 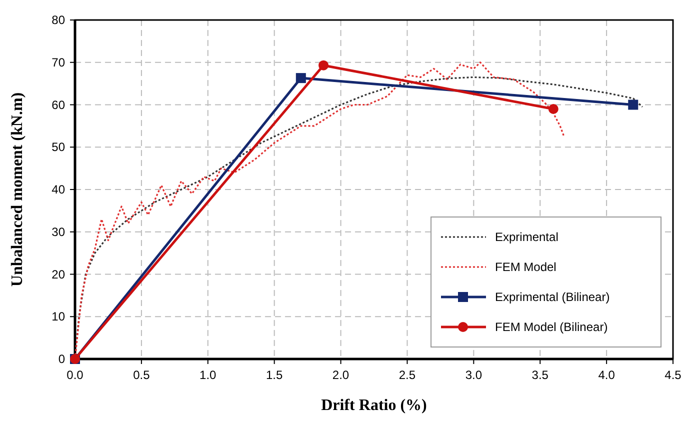 I want to click on y-tick-label: 80, so click(x=59, y=20).